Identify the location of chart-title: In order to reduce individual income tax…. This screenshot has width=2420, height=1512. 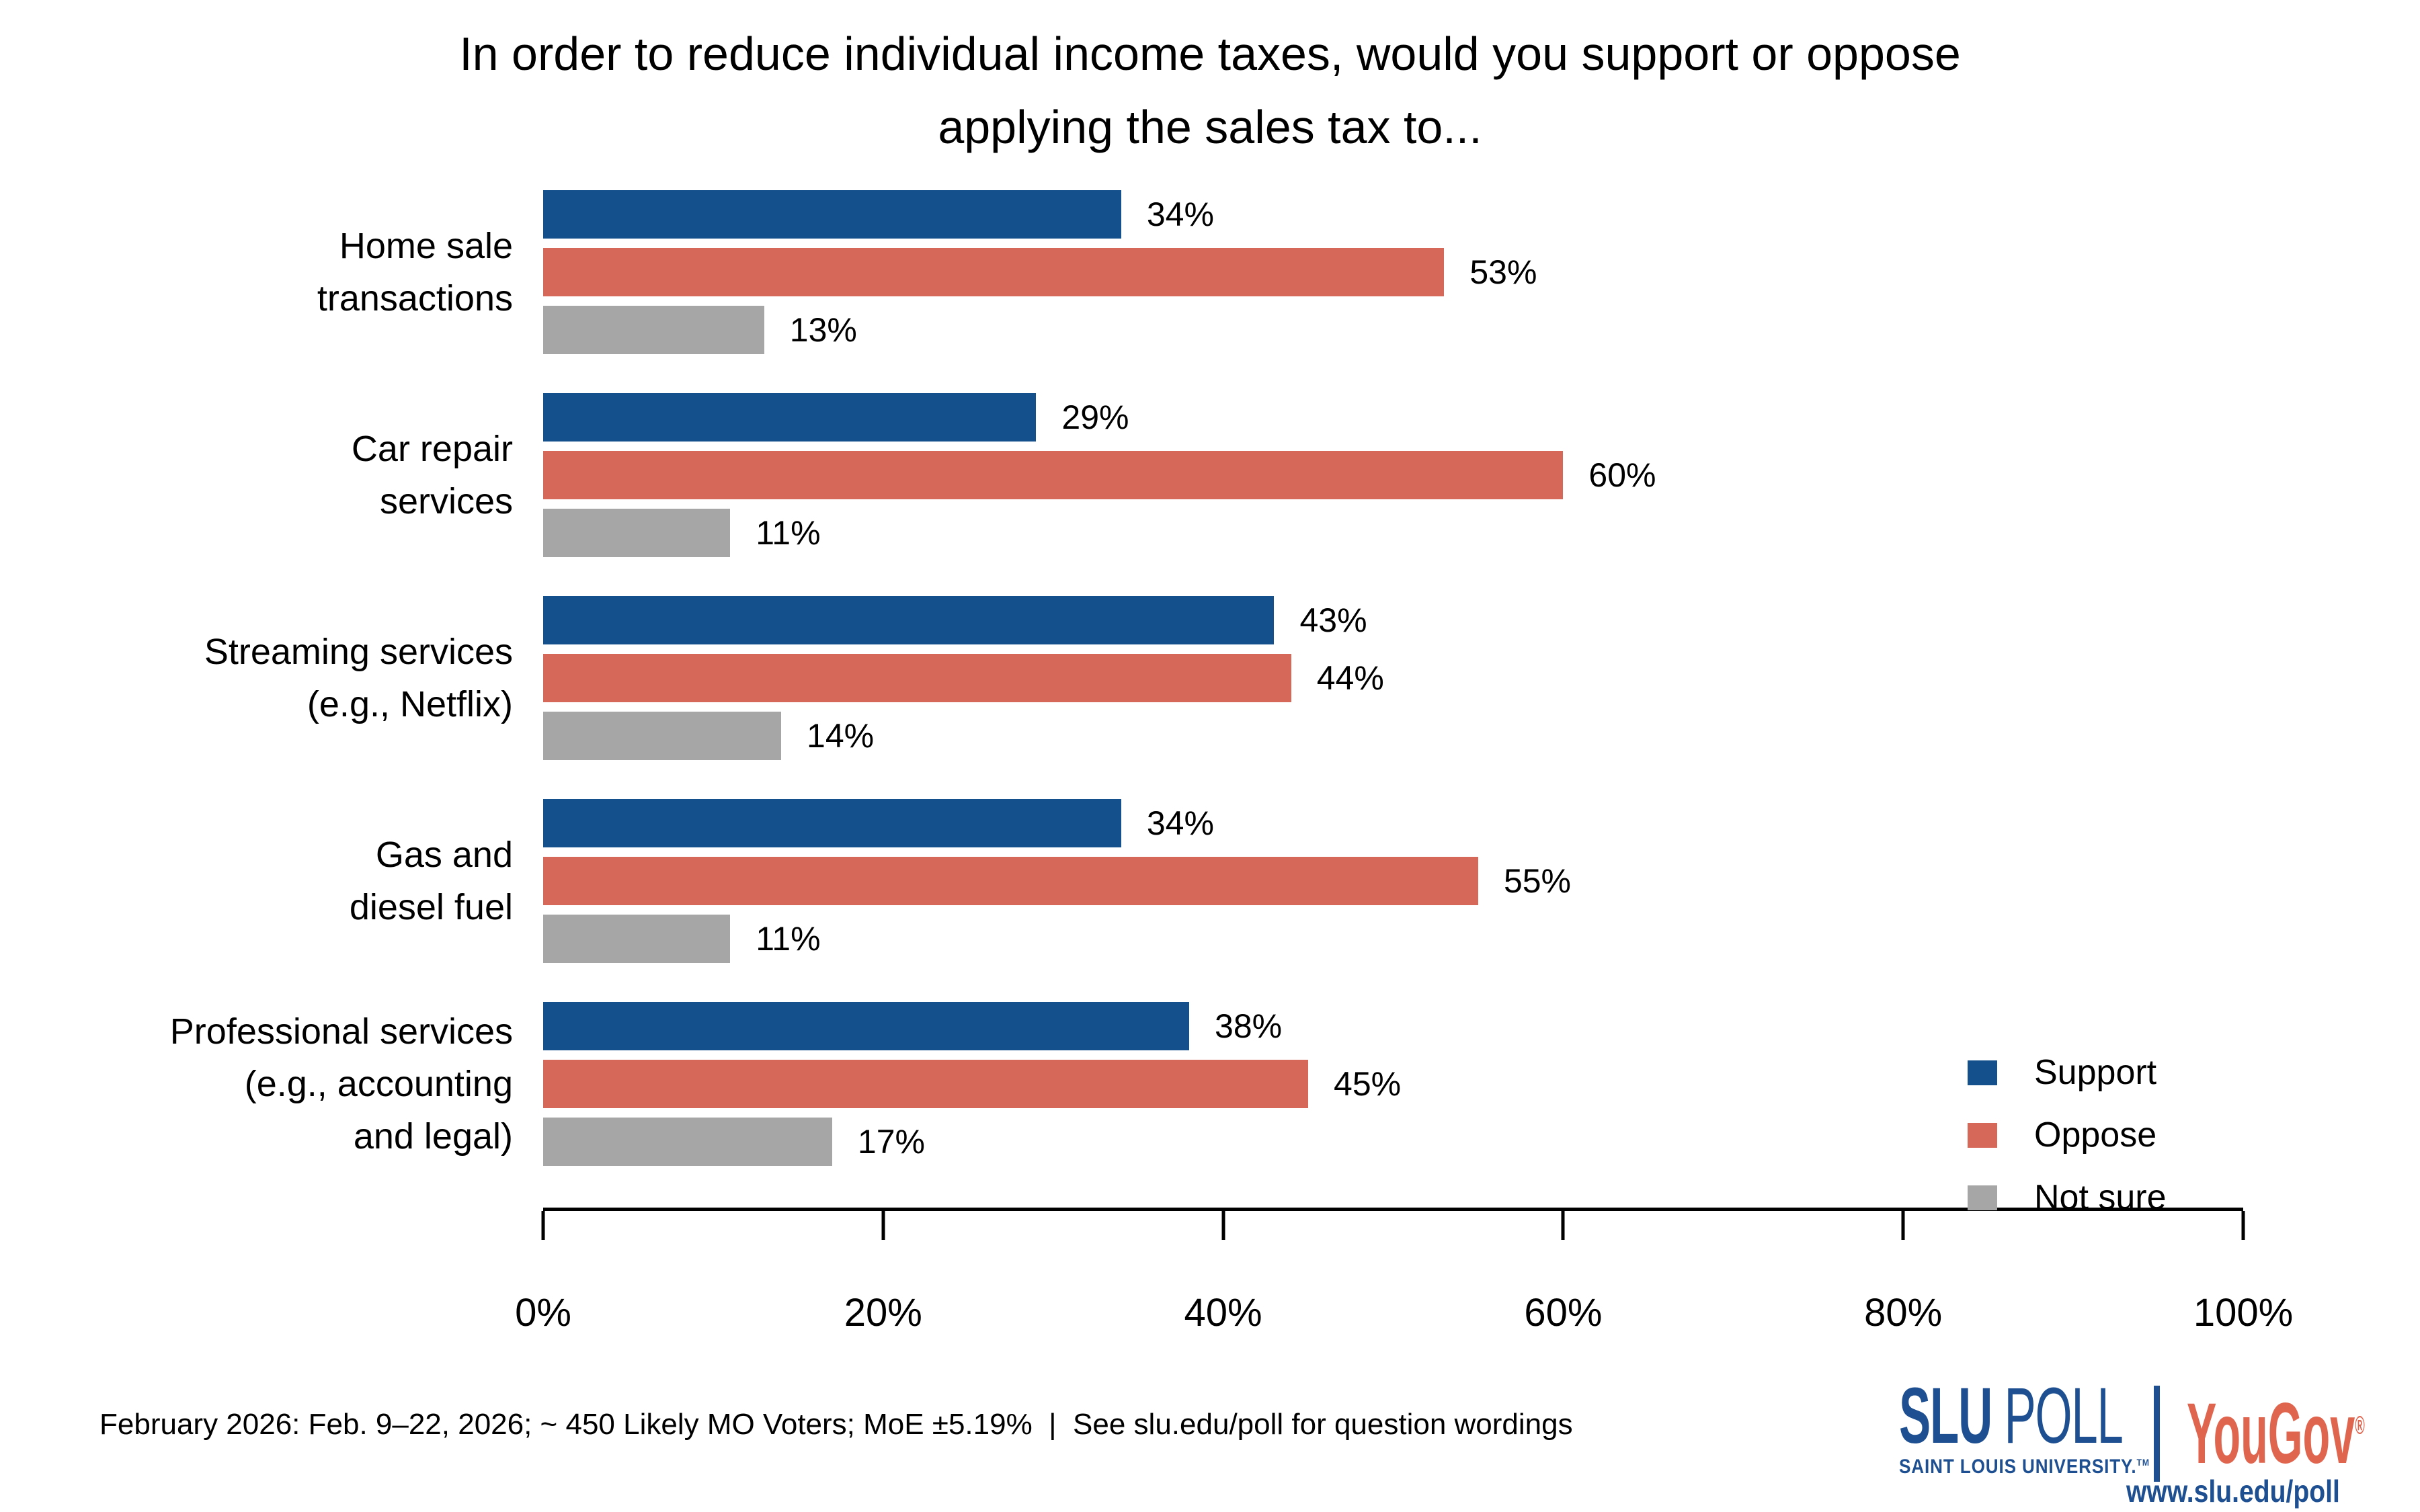
(1210, 90).